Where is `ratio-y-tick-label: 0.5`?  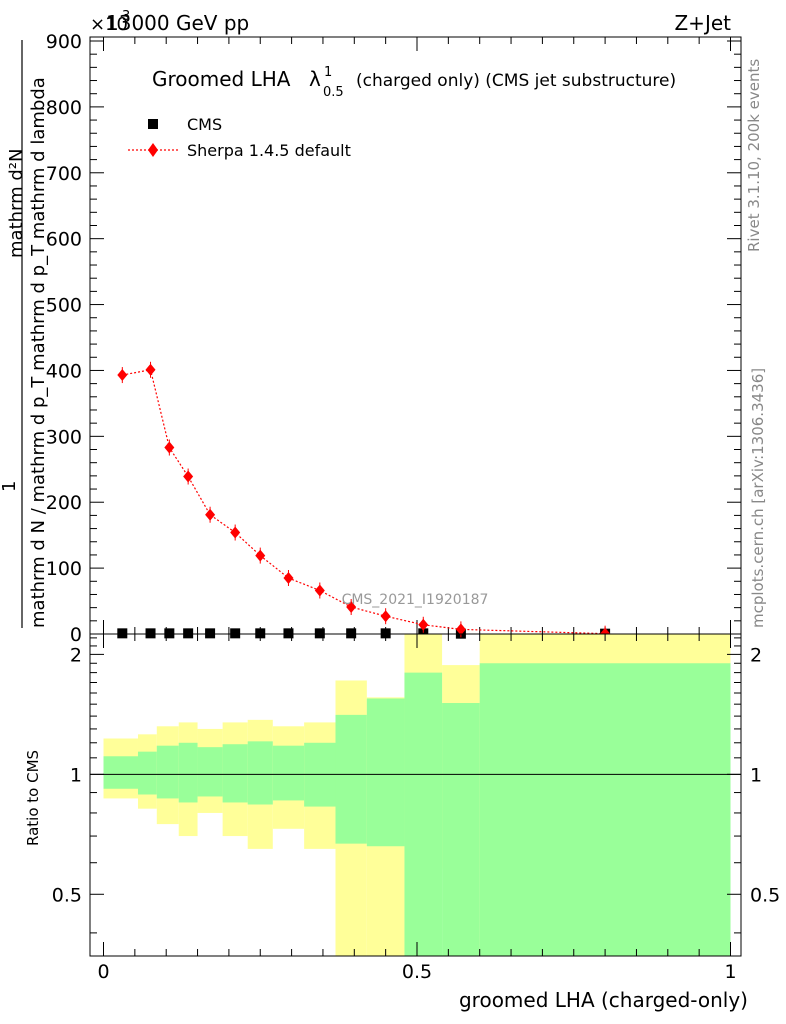 ratio-y-tick-label: 0.5 is located at coordinates (67, 895).